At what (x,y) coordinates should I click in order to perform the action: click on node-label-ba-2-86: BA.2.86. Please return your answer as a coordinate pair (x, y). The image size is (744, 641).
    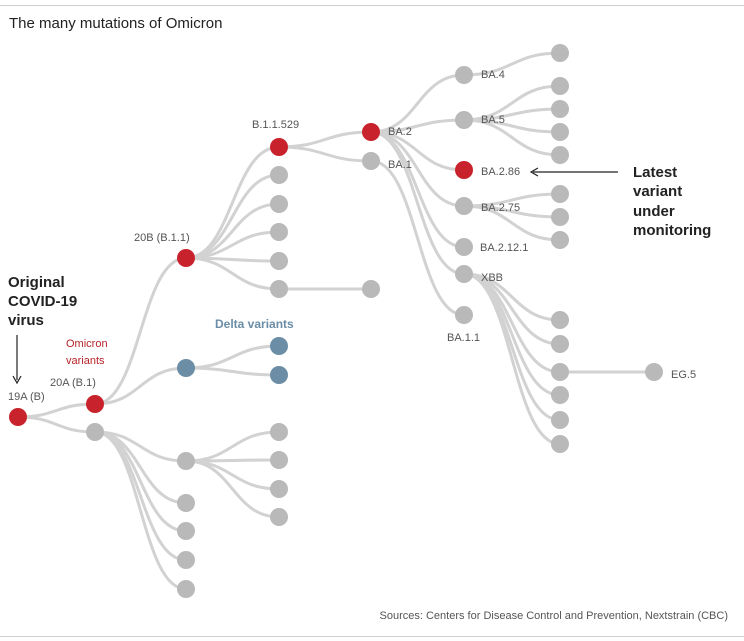
    Looking at the image, I should click on (500, 172).